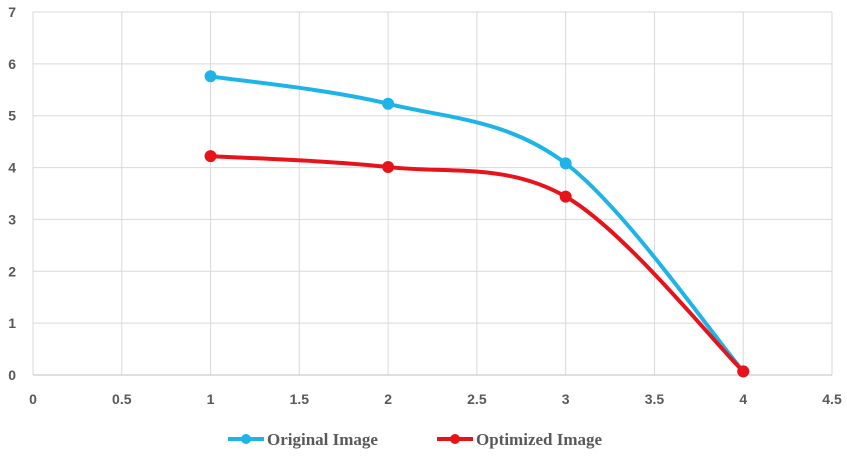 The width and height of the screenshot is (847, 456). What do you see at coordinates (12, 12) in the screenshot?
I see `y-tick-label: 7` at bounding box center [12, 12].